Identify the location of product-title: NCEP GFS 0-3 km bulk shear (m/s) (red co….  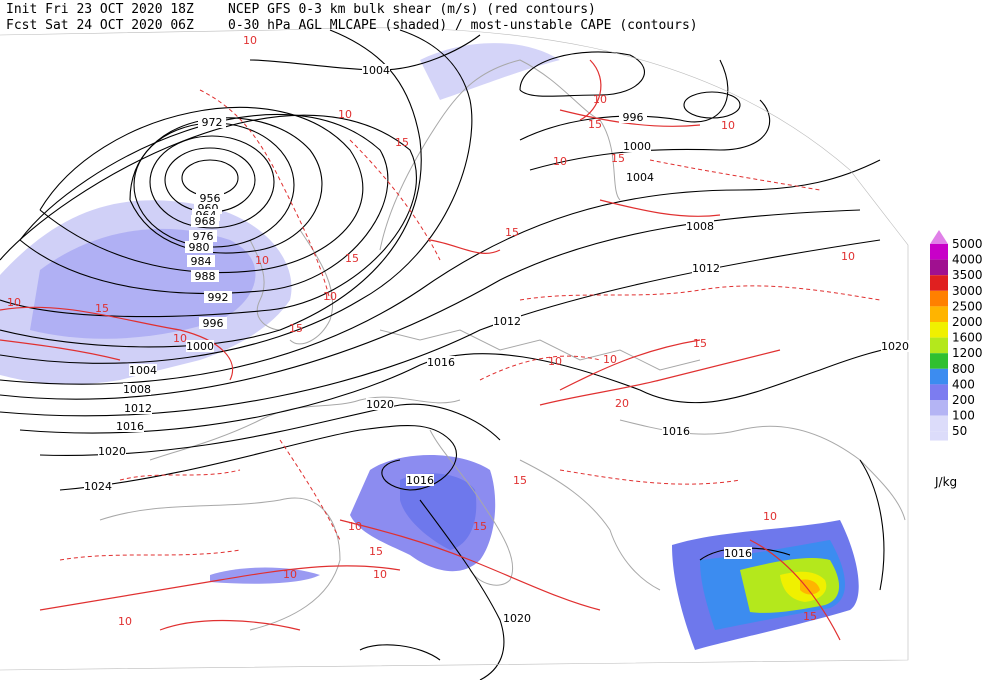
(412, 9).